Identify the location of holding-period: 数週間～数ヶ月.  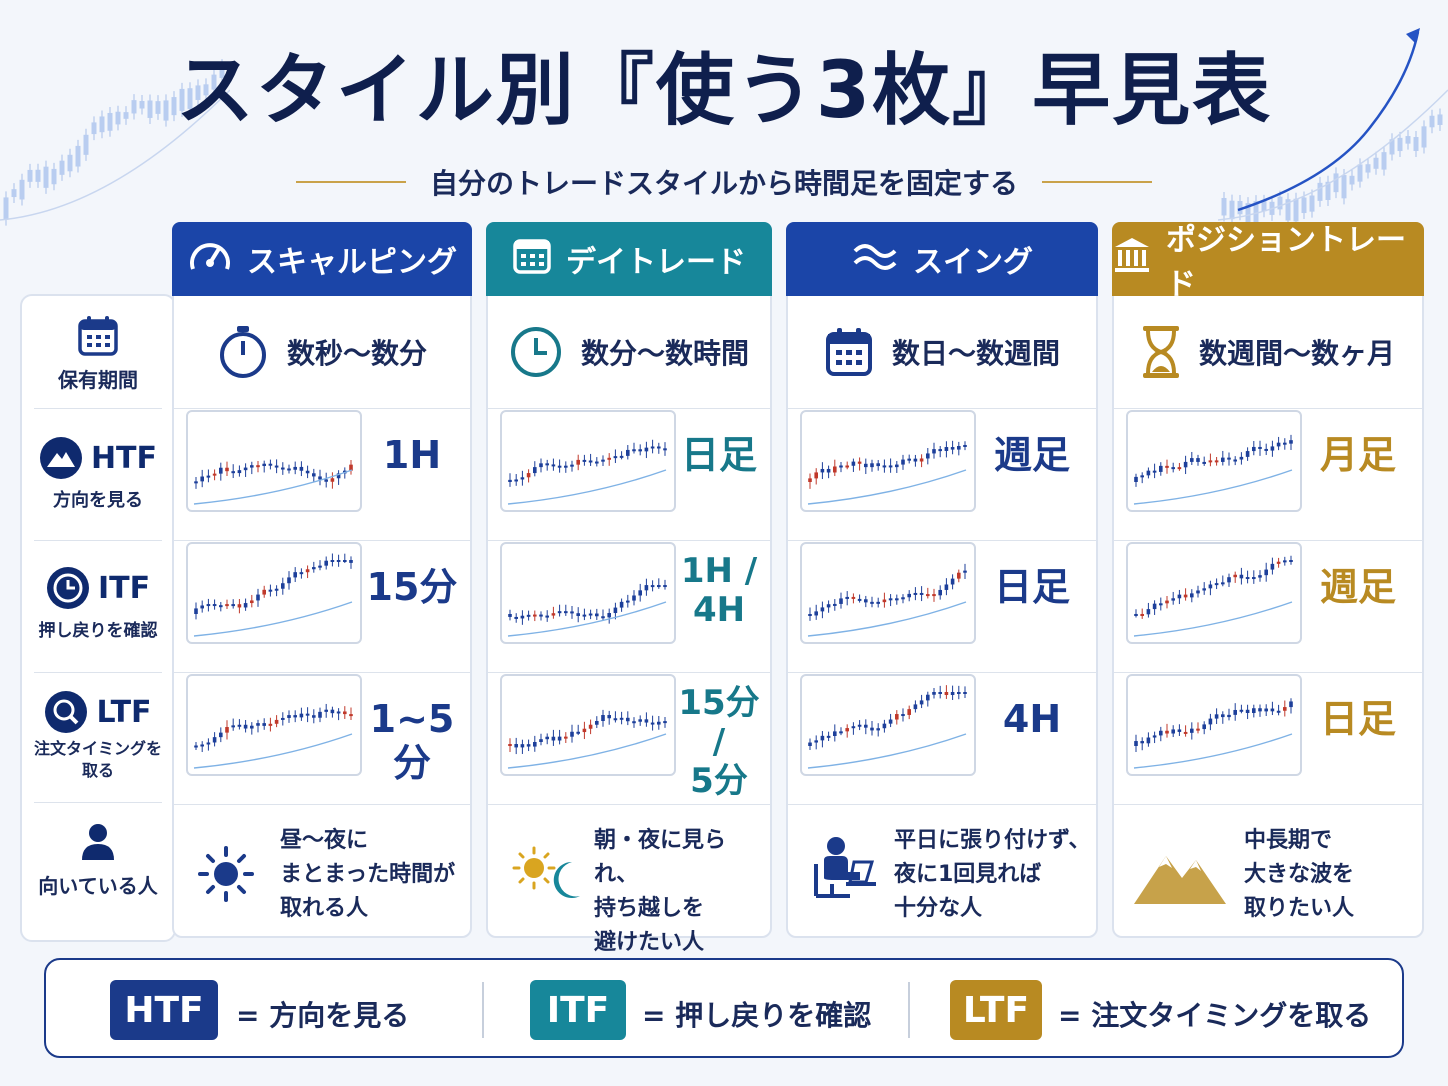
(1268, 352).